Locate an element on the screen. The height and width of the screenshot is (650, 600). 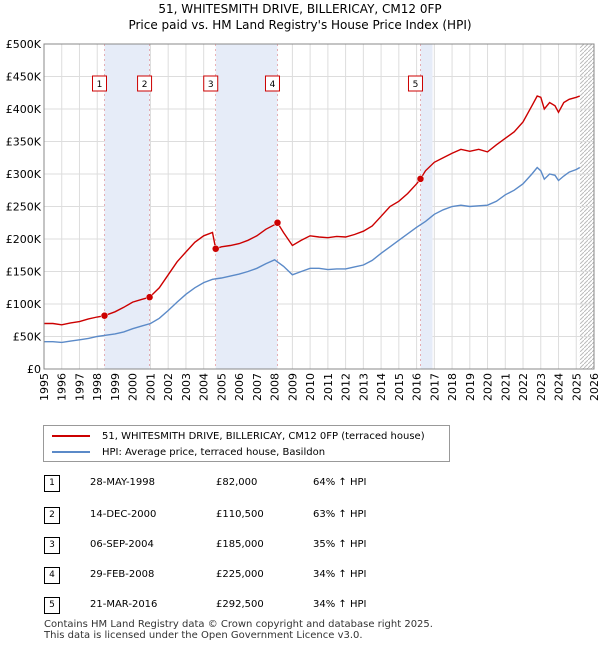
sale-label-number: 2 is located at coordinates (145, 85).